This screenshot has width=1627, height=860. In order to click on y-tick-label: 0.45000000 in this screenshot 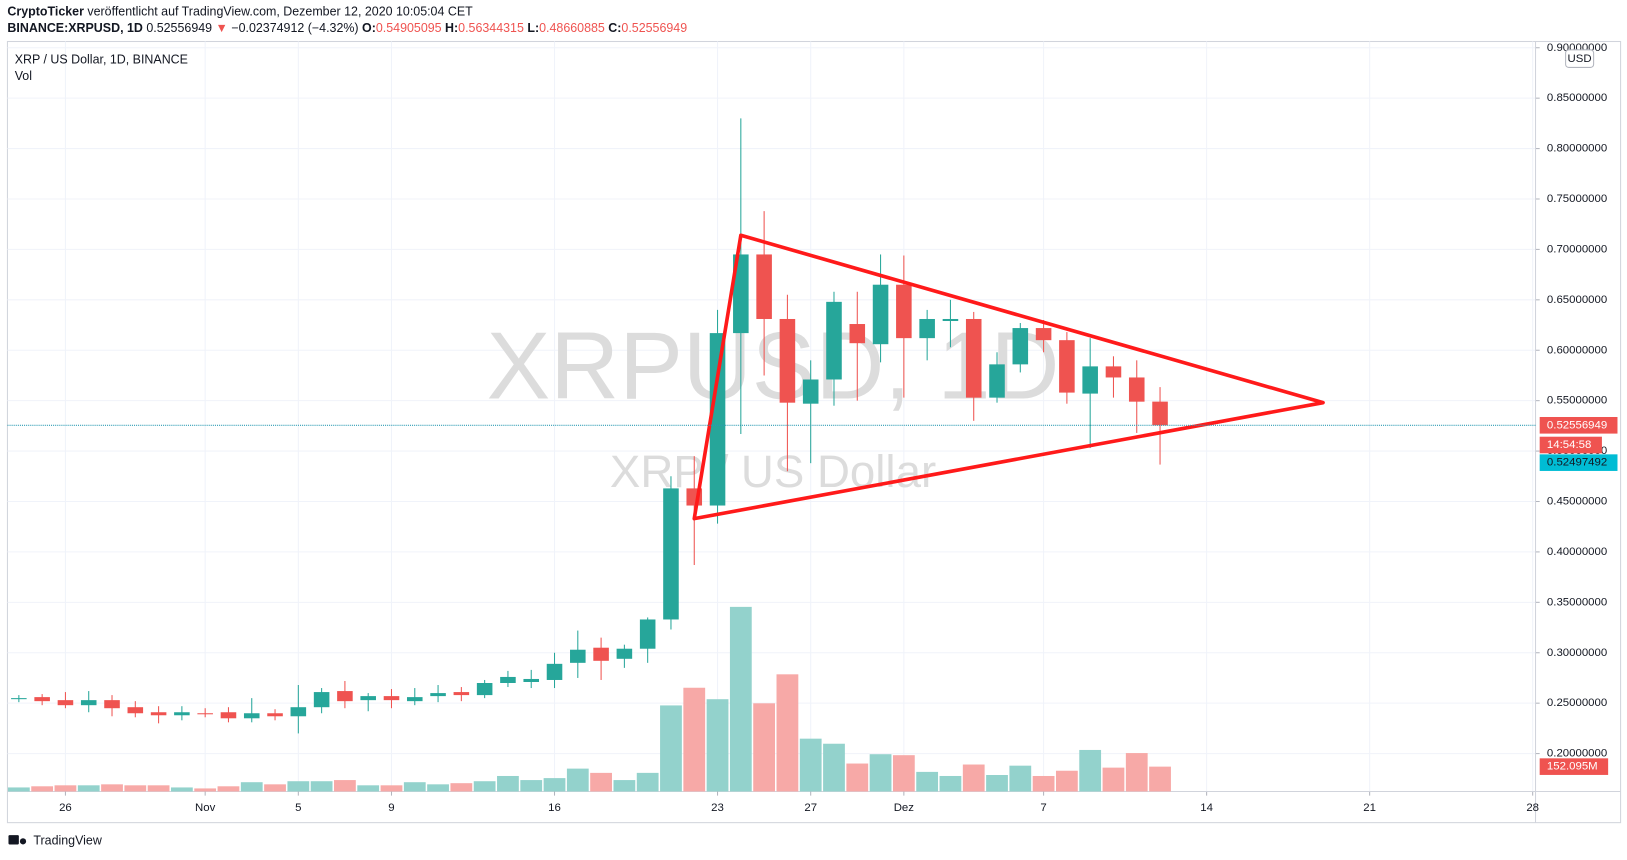, I will do `click(1577, 502)`.